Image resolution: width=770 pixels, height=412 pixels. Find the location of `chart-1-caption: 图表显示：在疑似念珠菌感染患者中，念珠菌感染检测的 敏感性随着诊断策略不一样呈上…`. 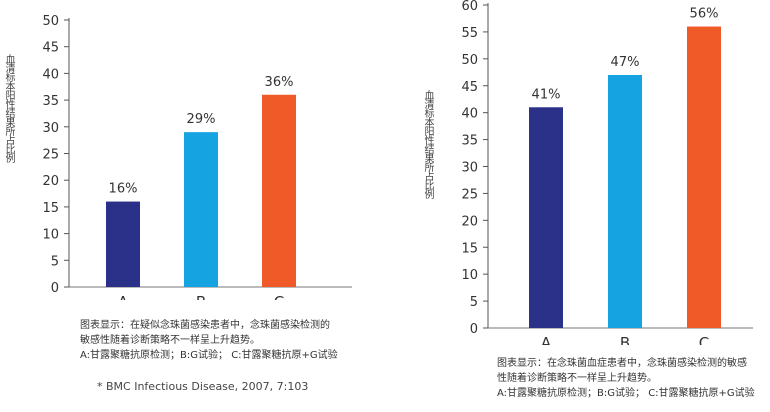

chart-1-caption: 图表显示：在疑似念珠菌感染患者中，念珠菌感染检测的 敏感性随着诊断策略不一样呈上… is located at coordinates (230, 340).